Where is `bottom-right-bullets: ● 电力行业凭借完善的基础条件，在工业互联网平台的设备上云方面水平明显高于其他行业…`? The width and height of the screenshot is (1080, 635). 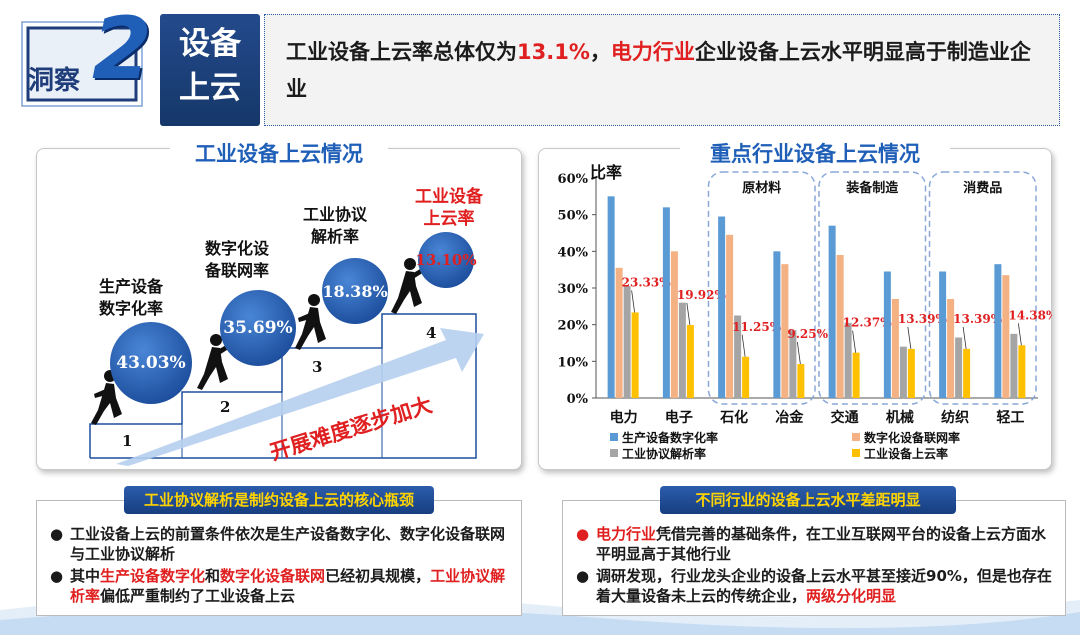
bottom-right-bullets: ● 电力行业凭借完善的基础条件，在工业互联网平台的设备上云方面水平明显高于其他行业… is located at coordinates (816, 566).